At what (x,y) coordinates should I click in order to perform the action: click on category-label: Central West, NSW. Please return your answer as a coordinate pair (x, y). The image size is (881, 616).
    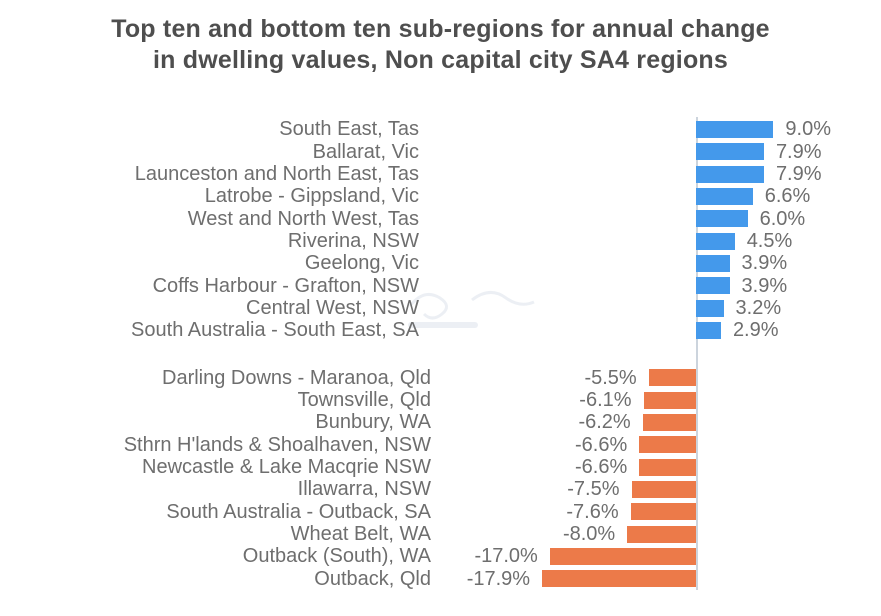
    Looking at the image, I should click on (332, 308).